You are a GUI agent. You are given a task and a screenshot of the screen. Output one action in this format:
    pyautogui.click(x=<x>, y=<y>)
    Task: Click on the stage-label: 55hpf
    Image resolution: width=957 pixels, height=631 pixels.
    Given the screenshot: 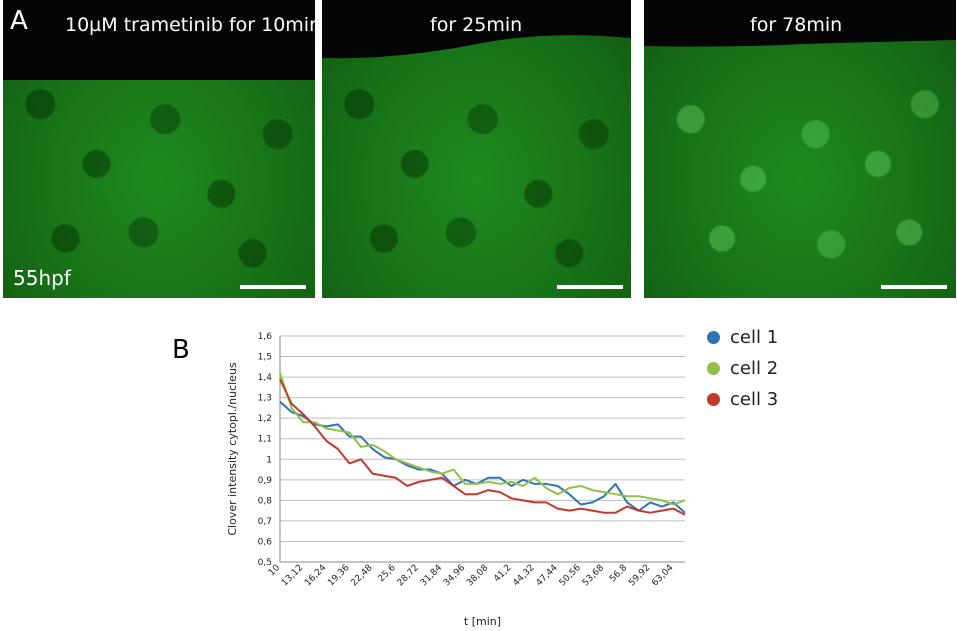 What is the action you would take?
    pyautogui.click(x=42, y=278)
    